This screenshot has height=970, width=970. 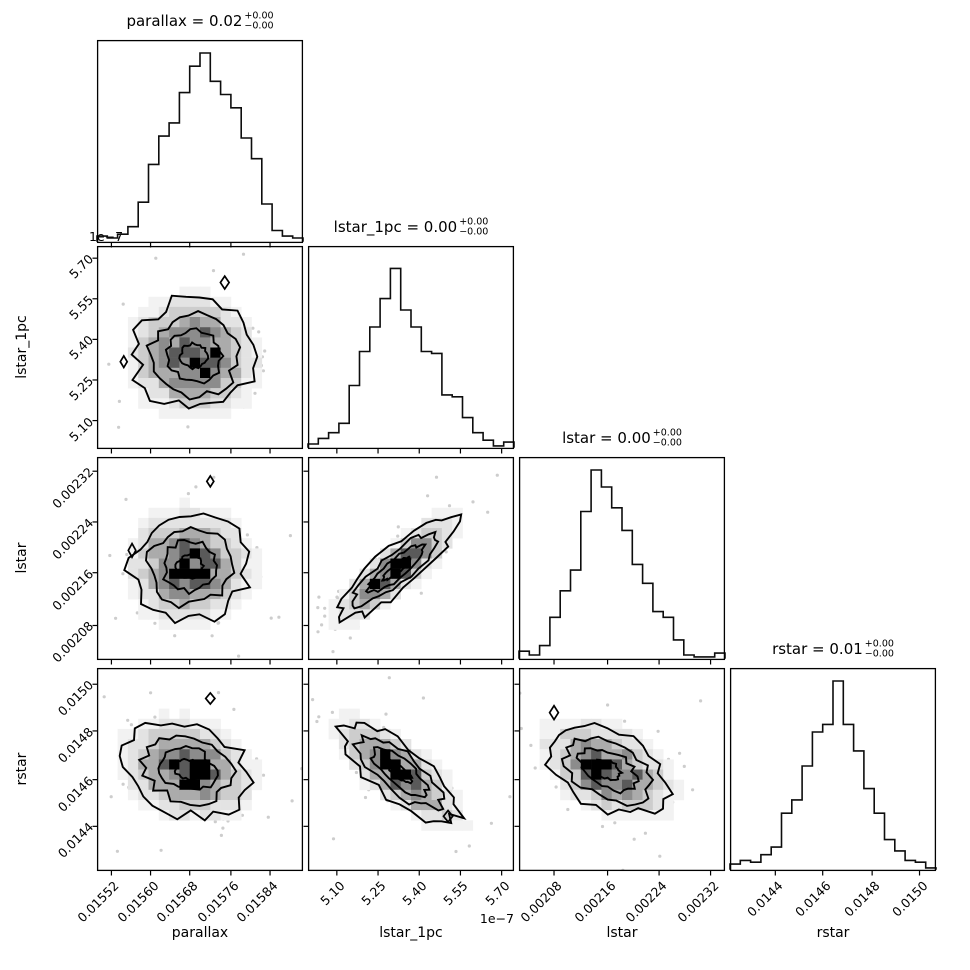 I want to click on y-axis-label-lstar_1pc: lstar_1pc, so click(x=22, y=347).